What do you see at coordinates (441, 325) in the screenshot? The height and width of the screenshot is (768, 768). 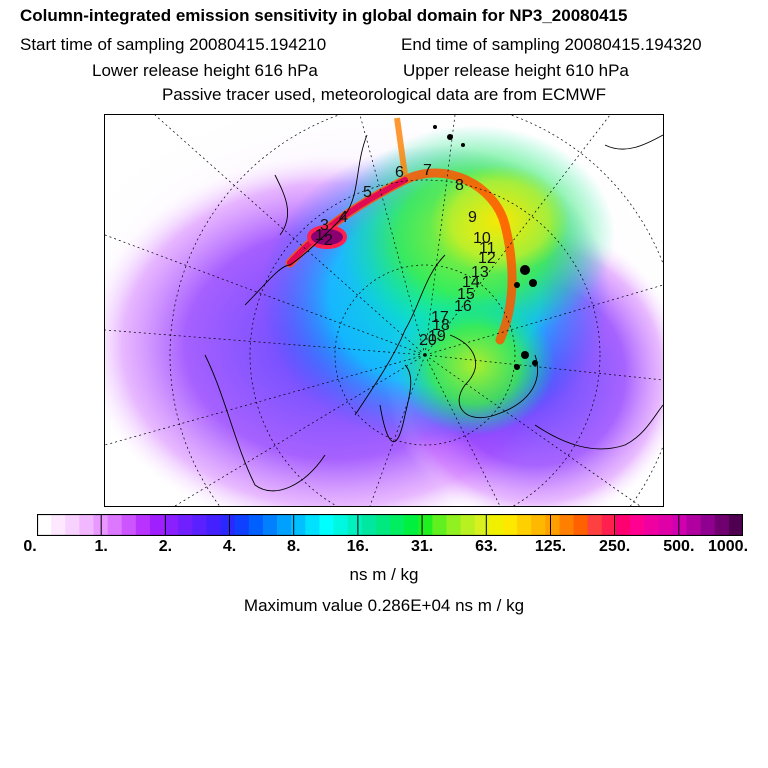 I see `trajectory-label: 18` at bounding box center [441, 325].